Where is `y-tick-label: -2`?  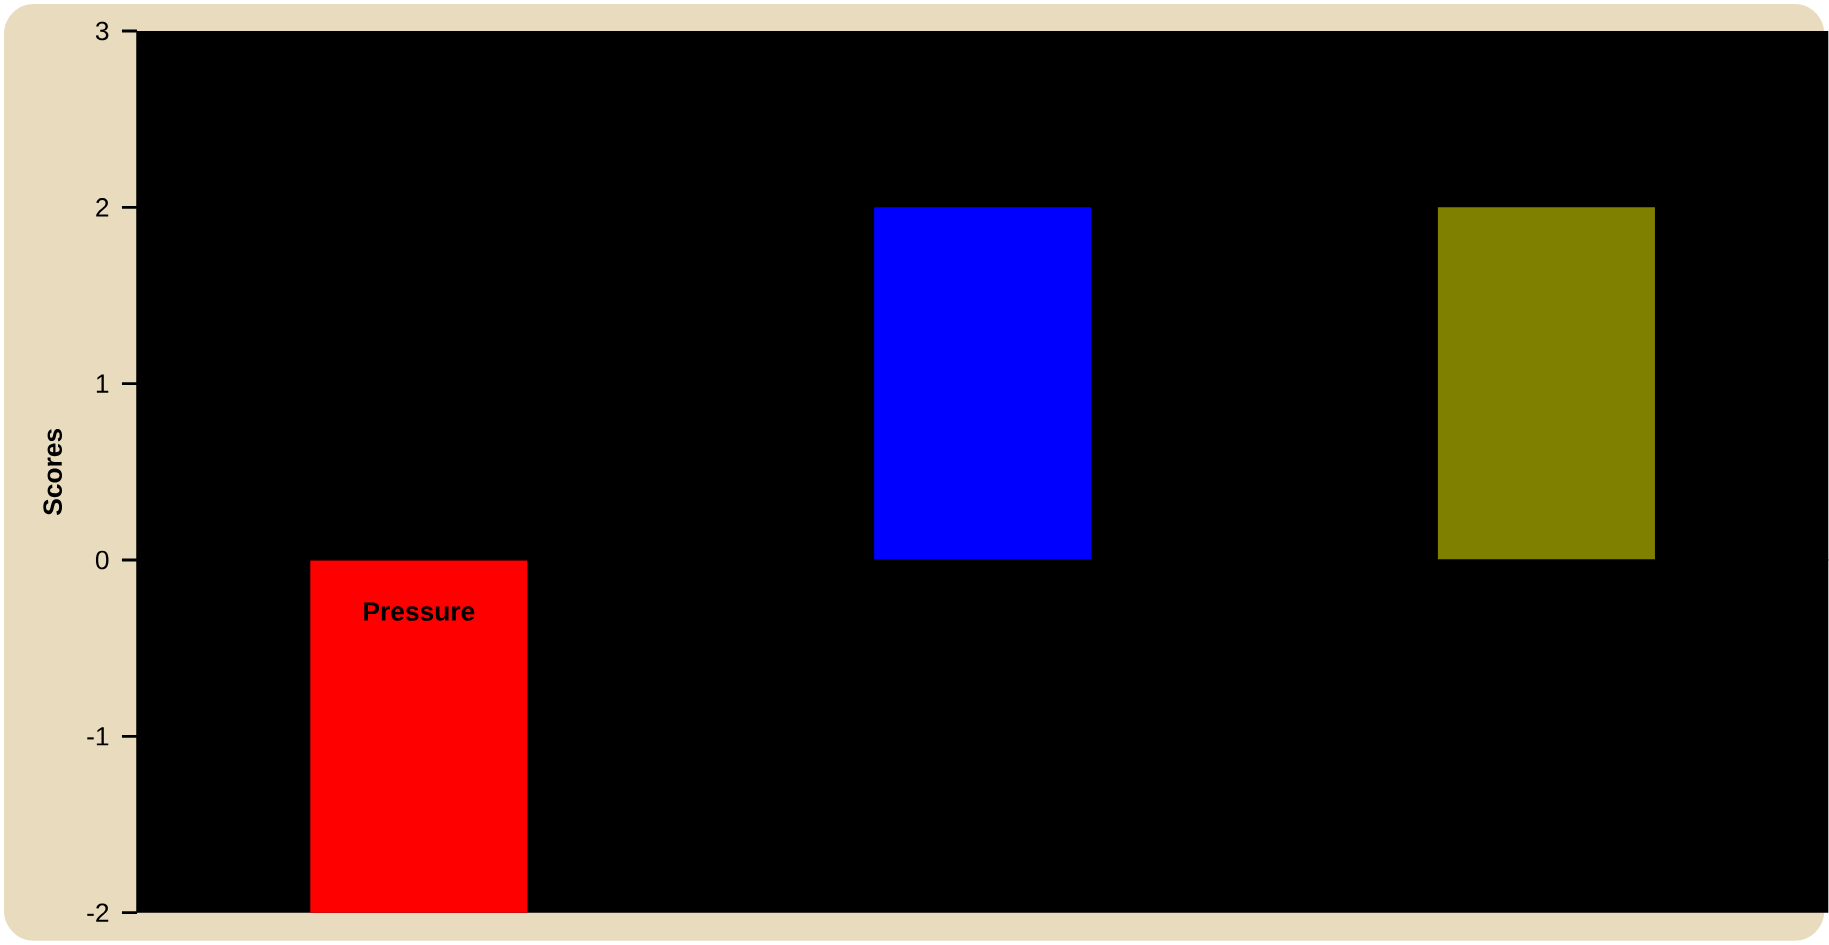 y-tick-label: -2 is located at coordinates (98, 913).